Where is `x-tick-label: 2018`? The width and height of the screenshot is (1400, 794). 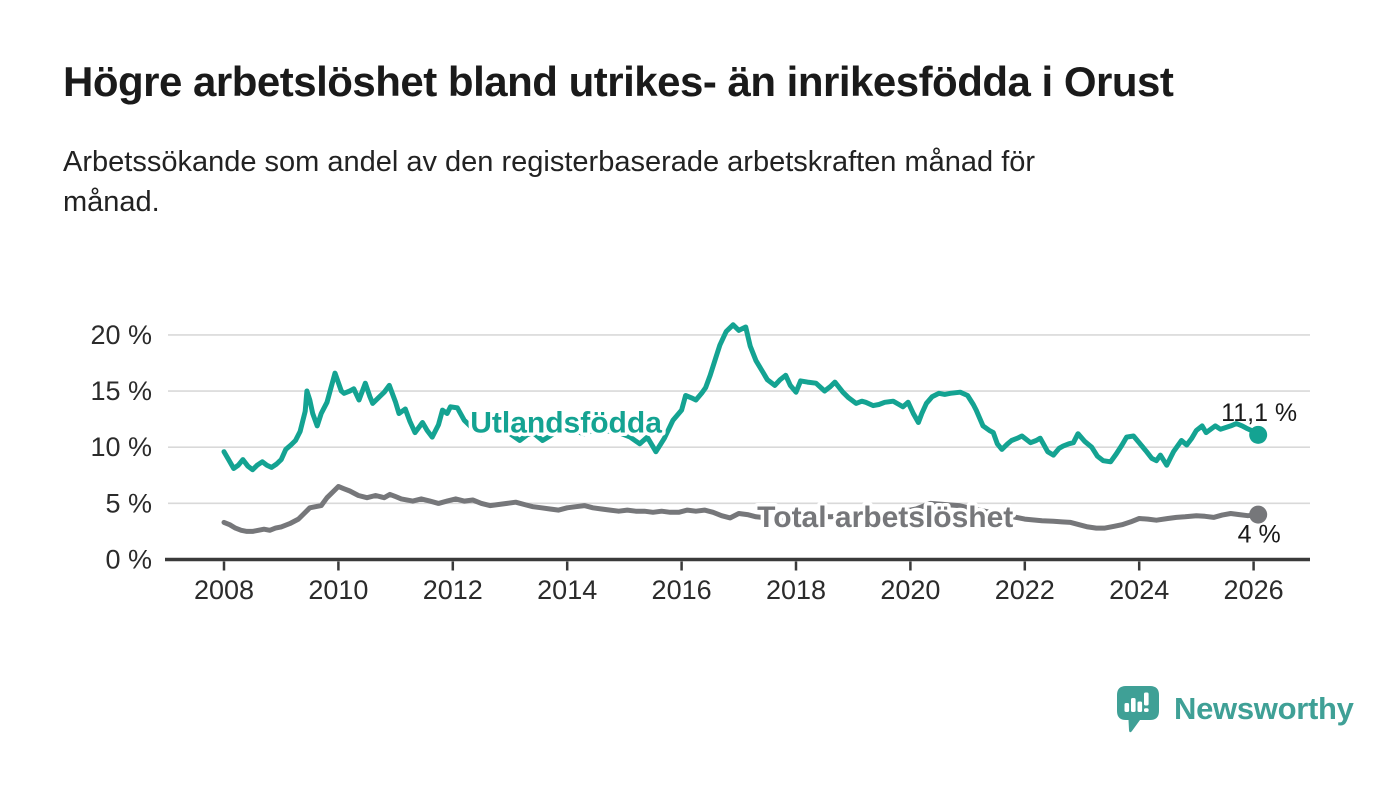
x-tick-label: 2018 is located at coordinates (796, 590).